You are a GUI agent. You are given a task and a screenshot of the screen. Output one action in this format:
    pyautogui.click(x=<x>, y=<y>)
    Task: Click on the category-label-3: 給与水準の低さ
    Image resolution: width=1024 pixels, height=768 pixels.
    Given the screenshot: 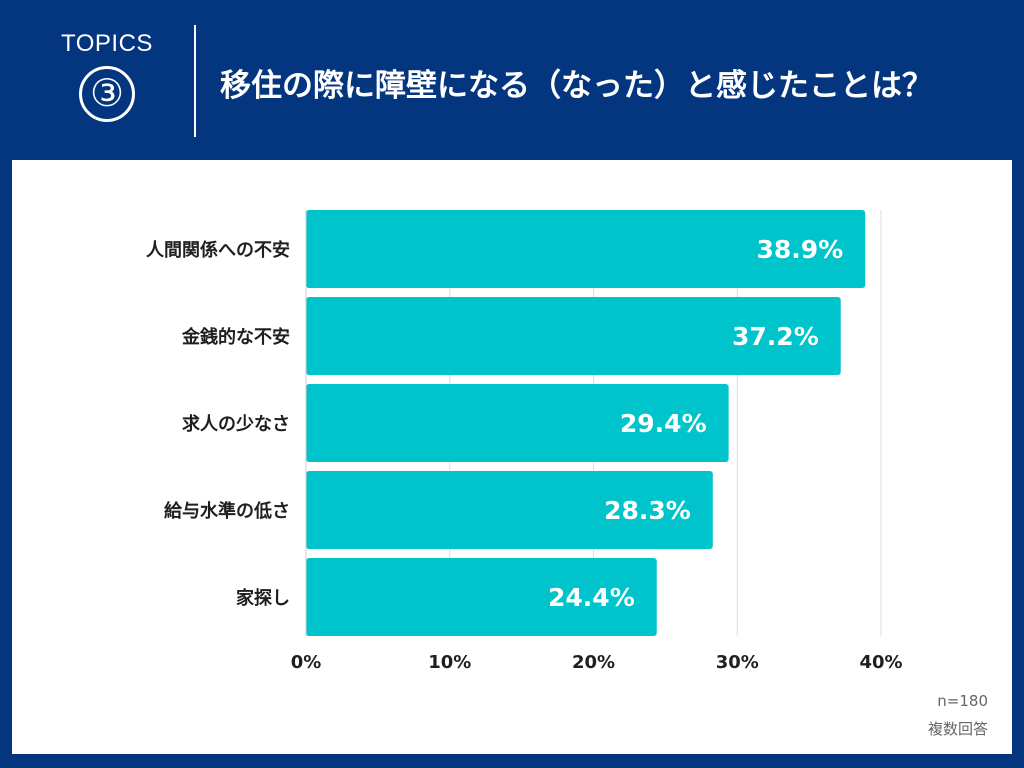 What is the action you would take?
    pyautogui.click(x=227, y=511)
    